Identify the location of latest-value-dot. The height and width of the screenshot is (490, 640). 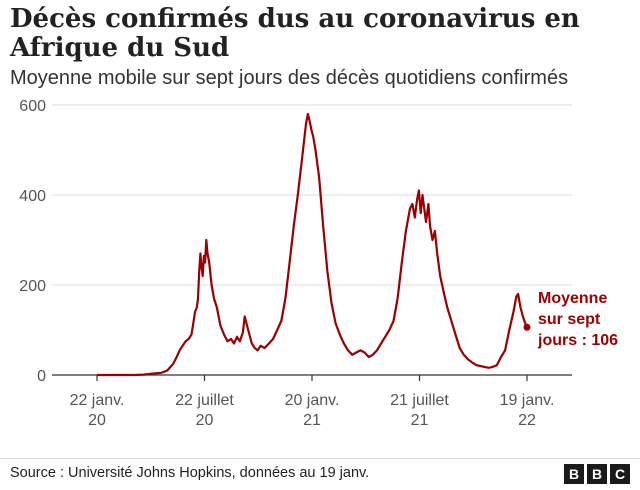
(527, 327).